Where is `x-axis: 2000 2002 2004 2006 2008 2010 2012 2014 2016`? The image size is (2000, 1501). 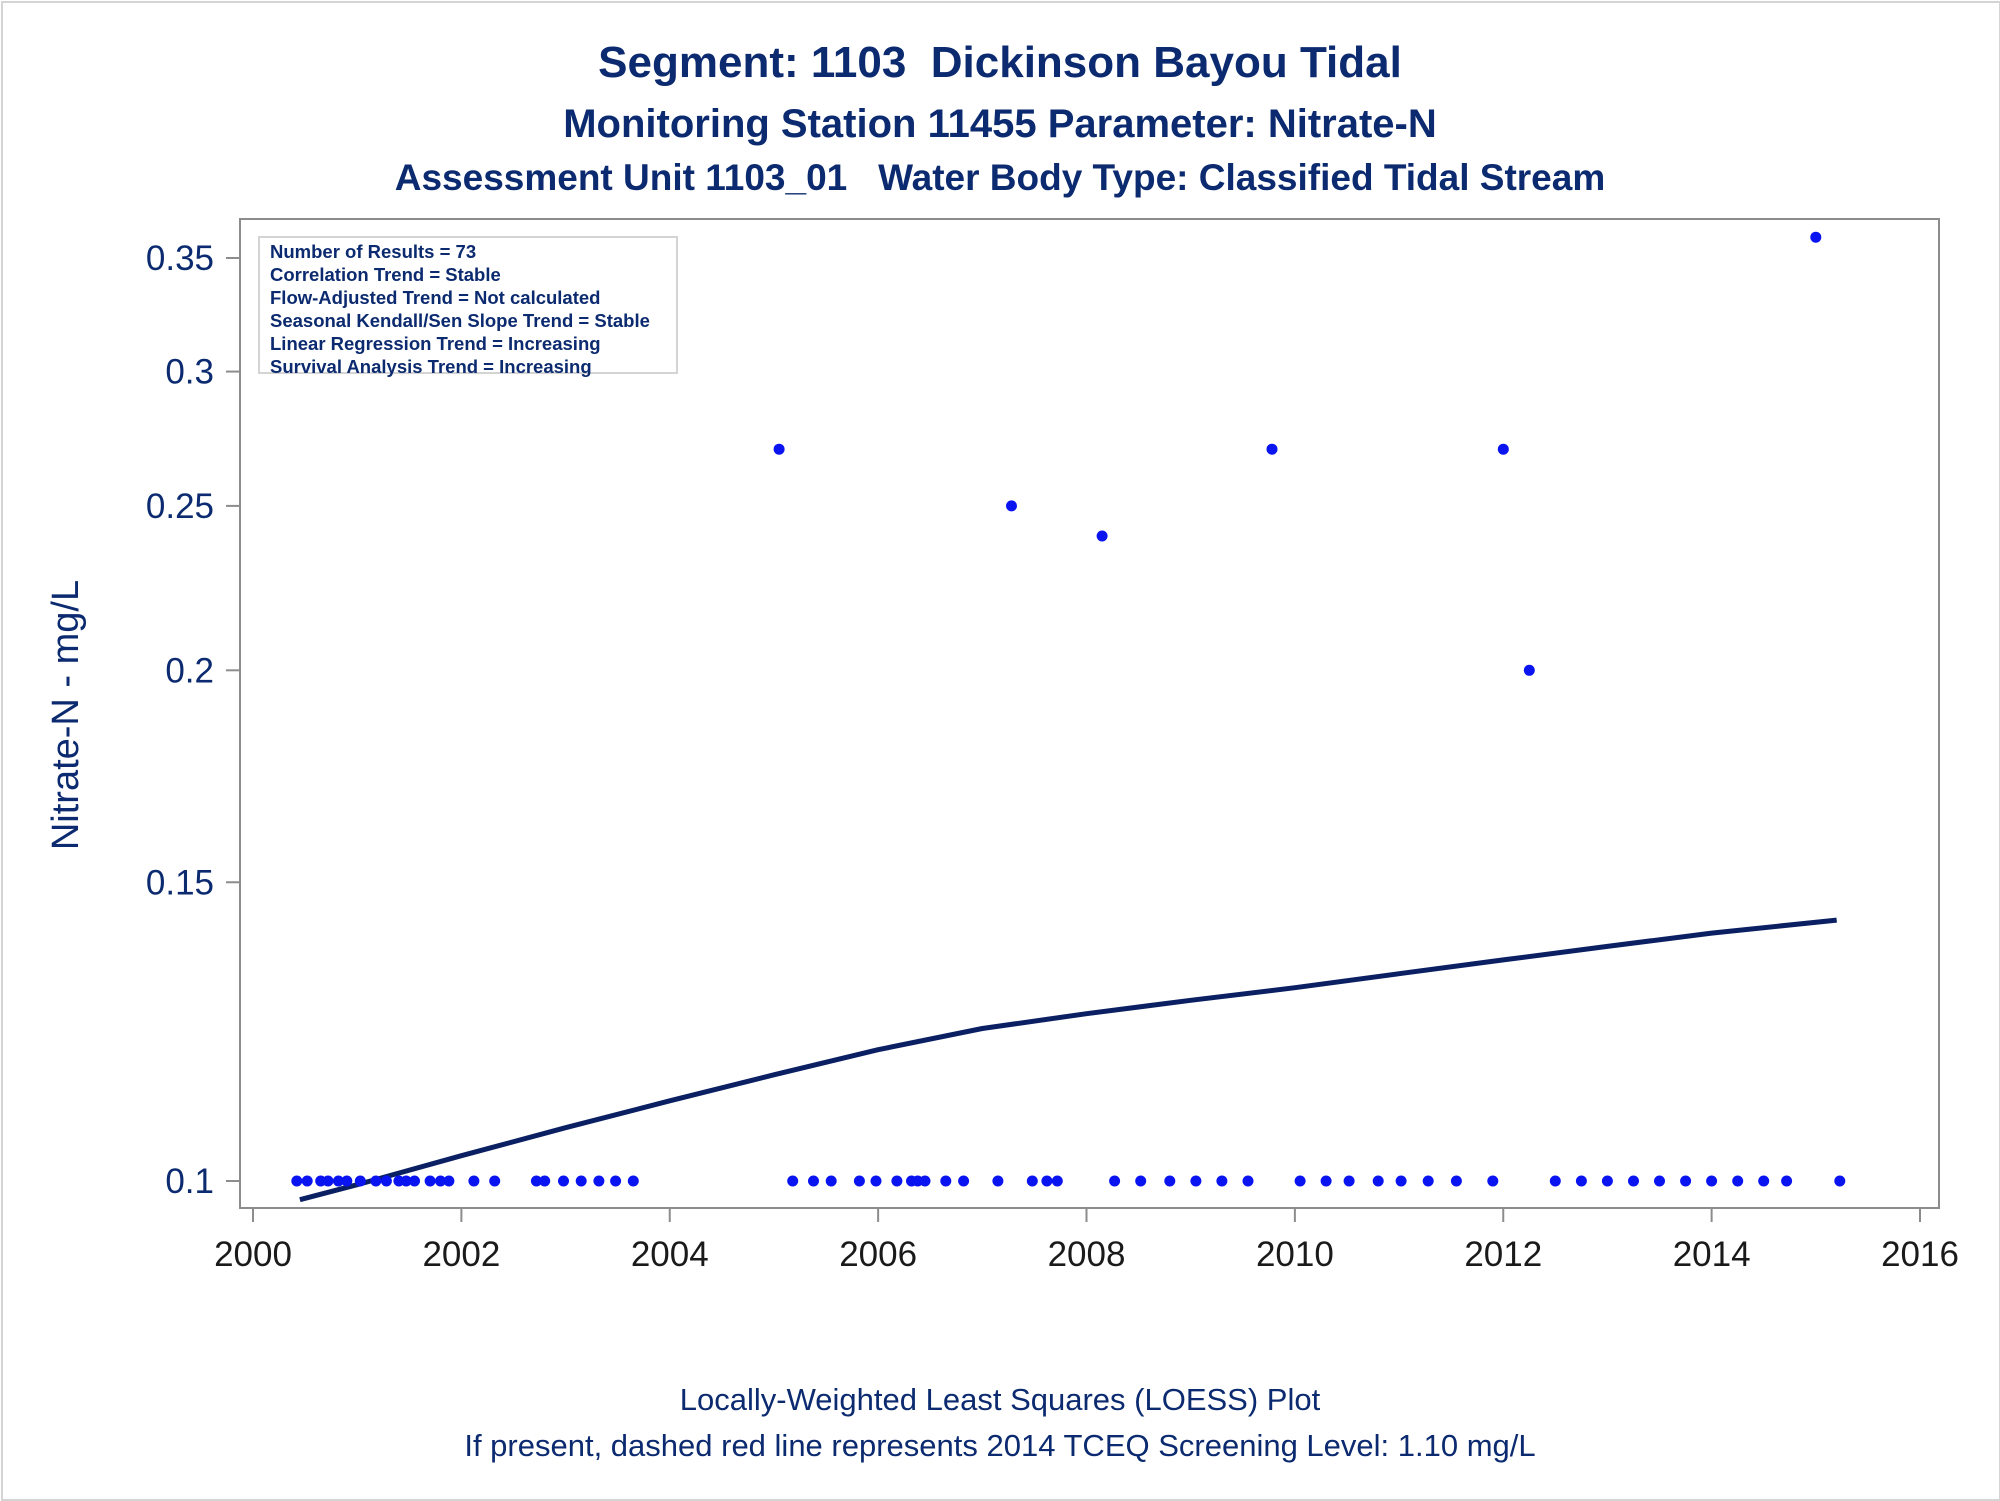 x-axis: 2000 2002 2004 2006 2008 2010 2012 2014 2016 is located at coordinates (1086, 1241).